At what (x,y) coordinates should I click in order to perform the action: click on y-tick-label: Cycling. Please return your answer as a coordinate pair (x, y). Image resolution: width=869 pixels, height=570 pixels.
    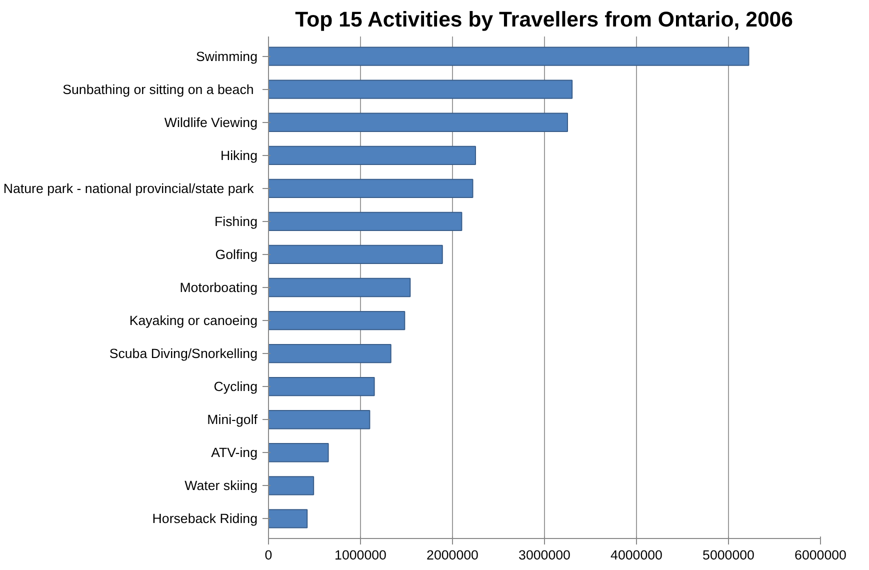
    Looking at the image, I should click on (236, 386).